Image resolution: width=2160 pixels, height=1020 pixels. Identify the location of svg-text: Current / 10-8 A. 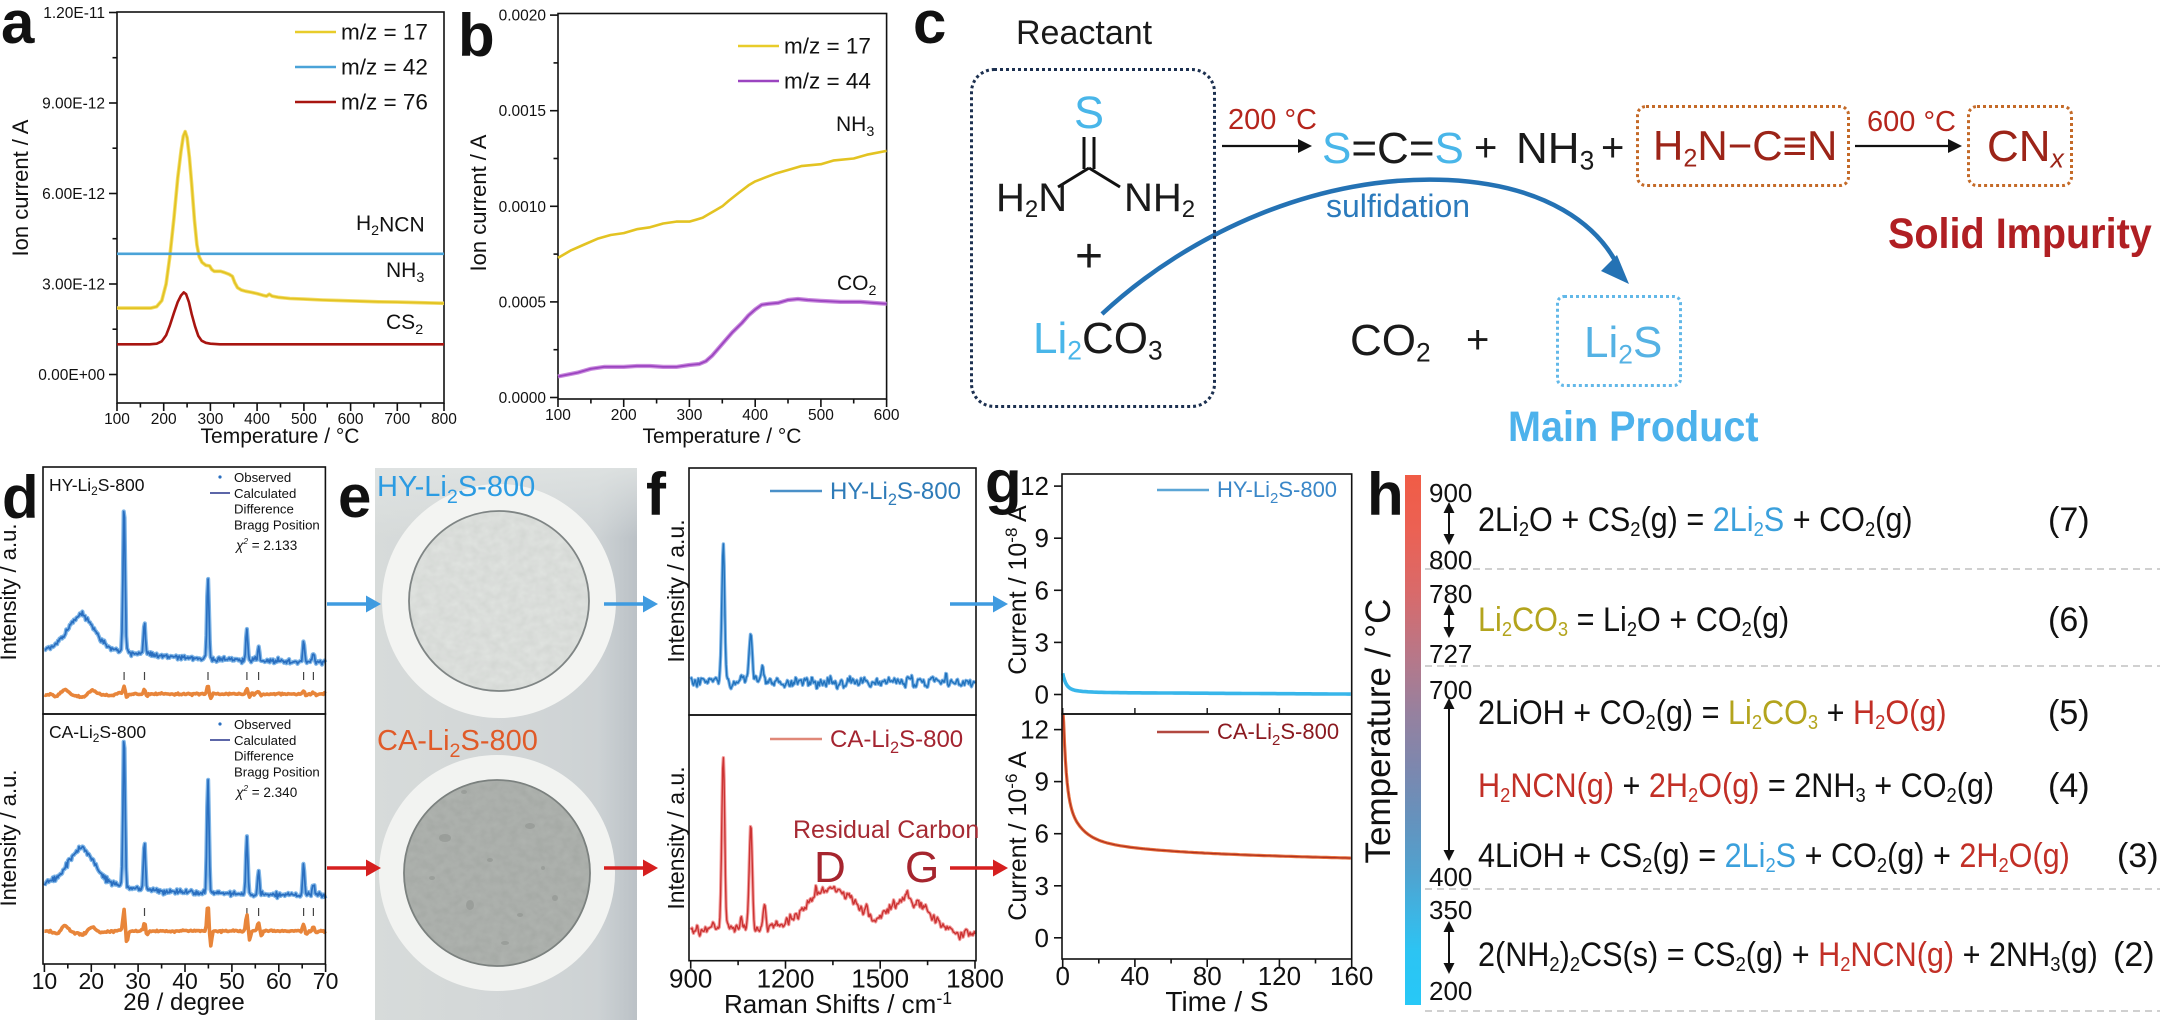
(1017, 590).